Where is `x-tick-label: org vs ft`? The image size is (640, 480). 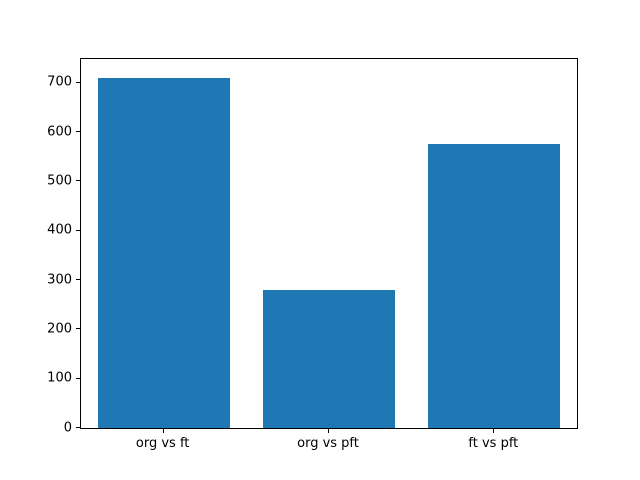 x-tick-label: org vs ft is located at coordinates (162, 443).